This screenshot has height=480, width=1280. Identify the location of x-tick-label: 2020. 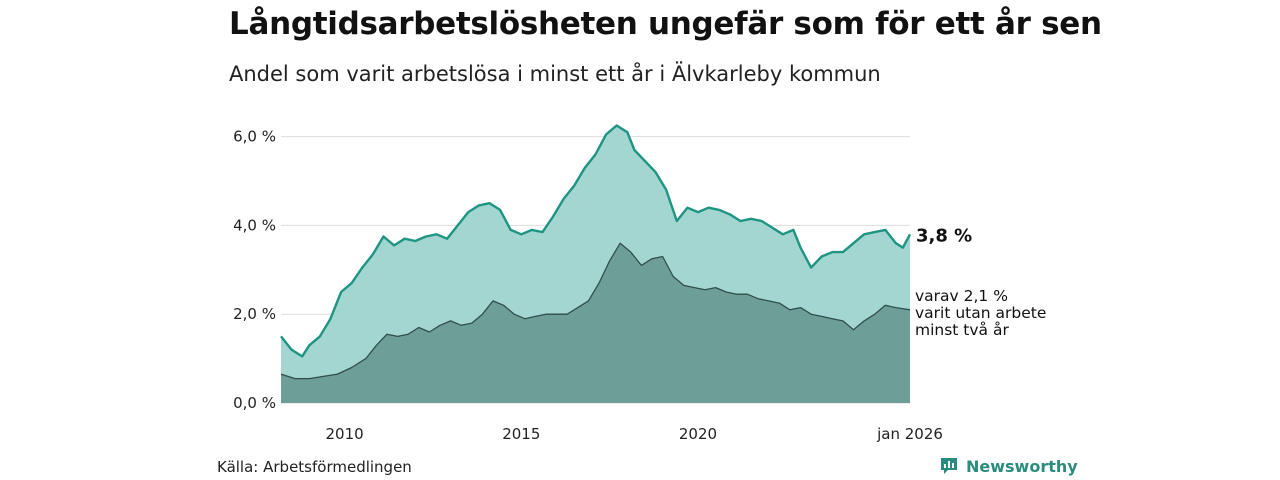
(698, 434).